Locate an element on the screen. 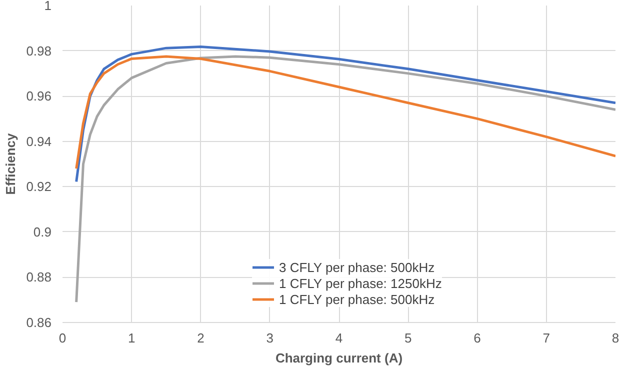  x-tick-label: 6 is located at coordinates (477, 338).